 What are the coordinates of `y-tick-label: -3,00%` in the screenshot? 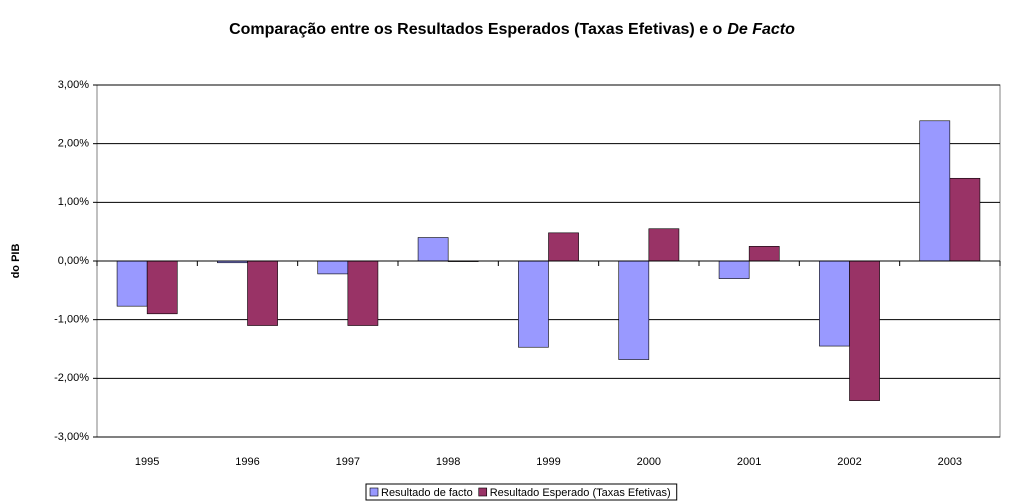 It's located at (71, 437).